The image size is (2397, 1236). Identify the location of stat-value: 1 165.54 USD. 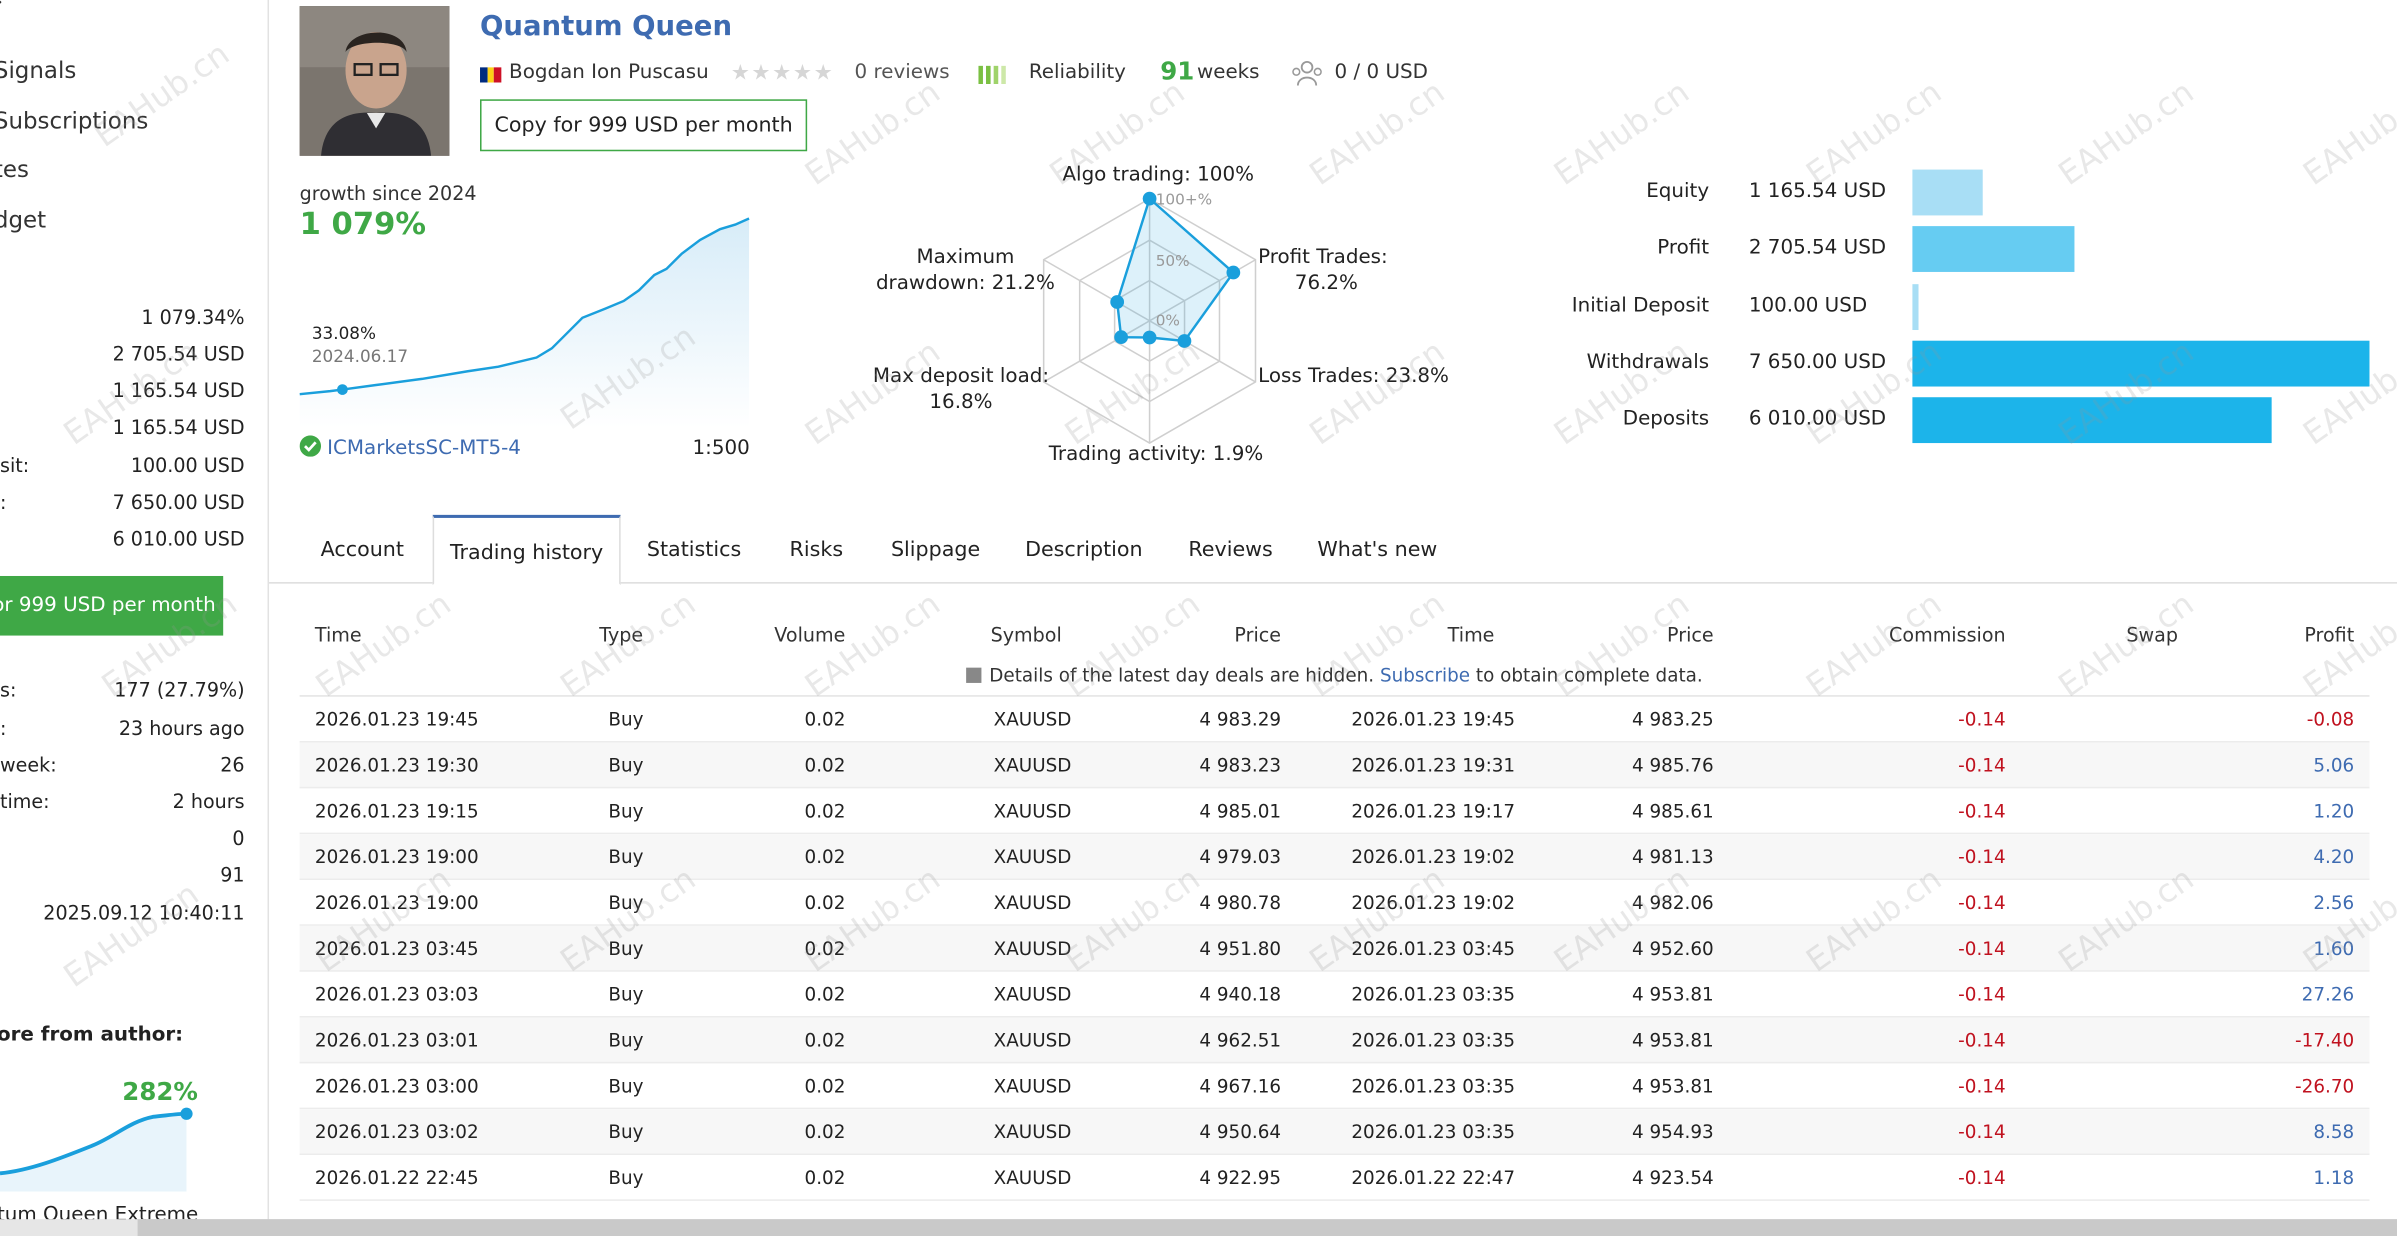
(178, 390).